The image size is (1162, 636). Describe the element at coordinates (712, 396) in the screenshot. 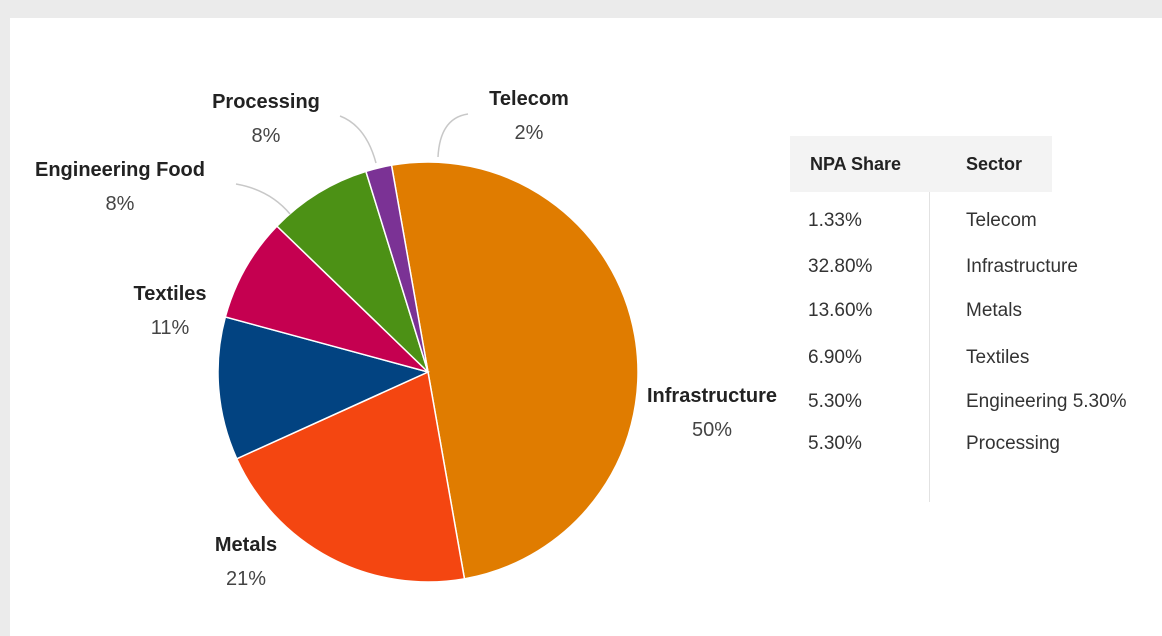

I see `slice-label-infrastructure: Infrastructure` at that location.